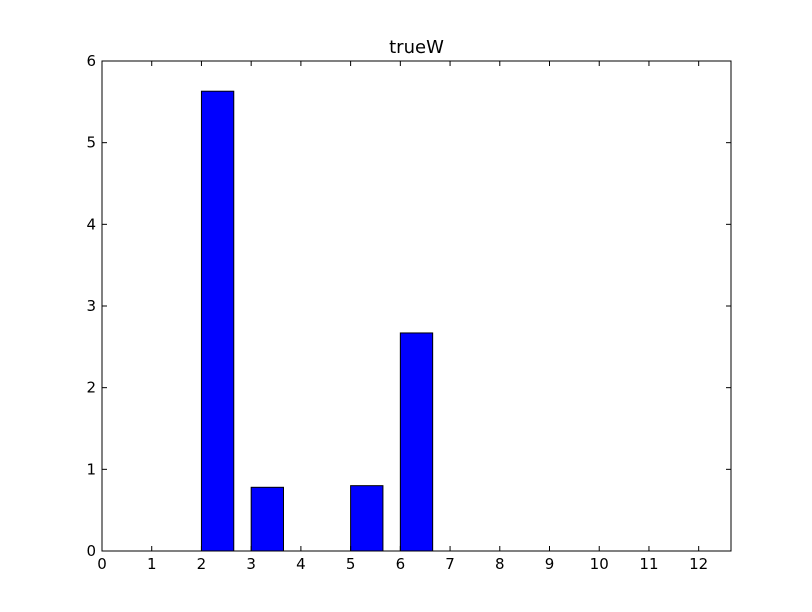  I want to click on y-tick-label-3: 3, so click(91, 306).